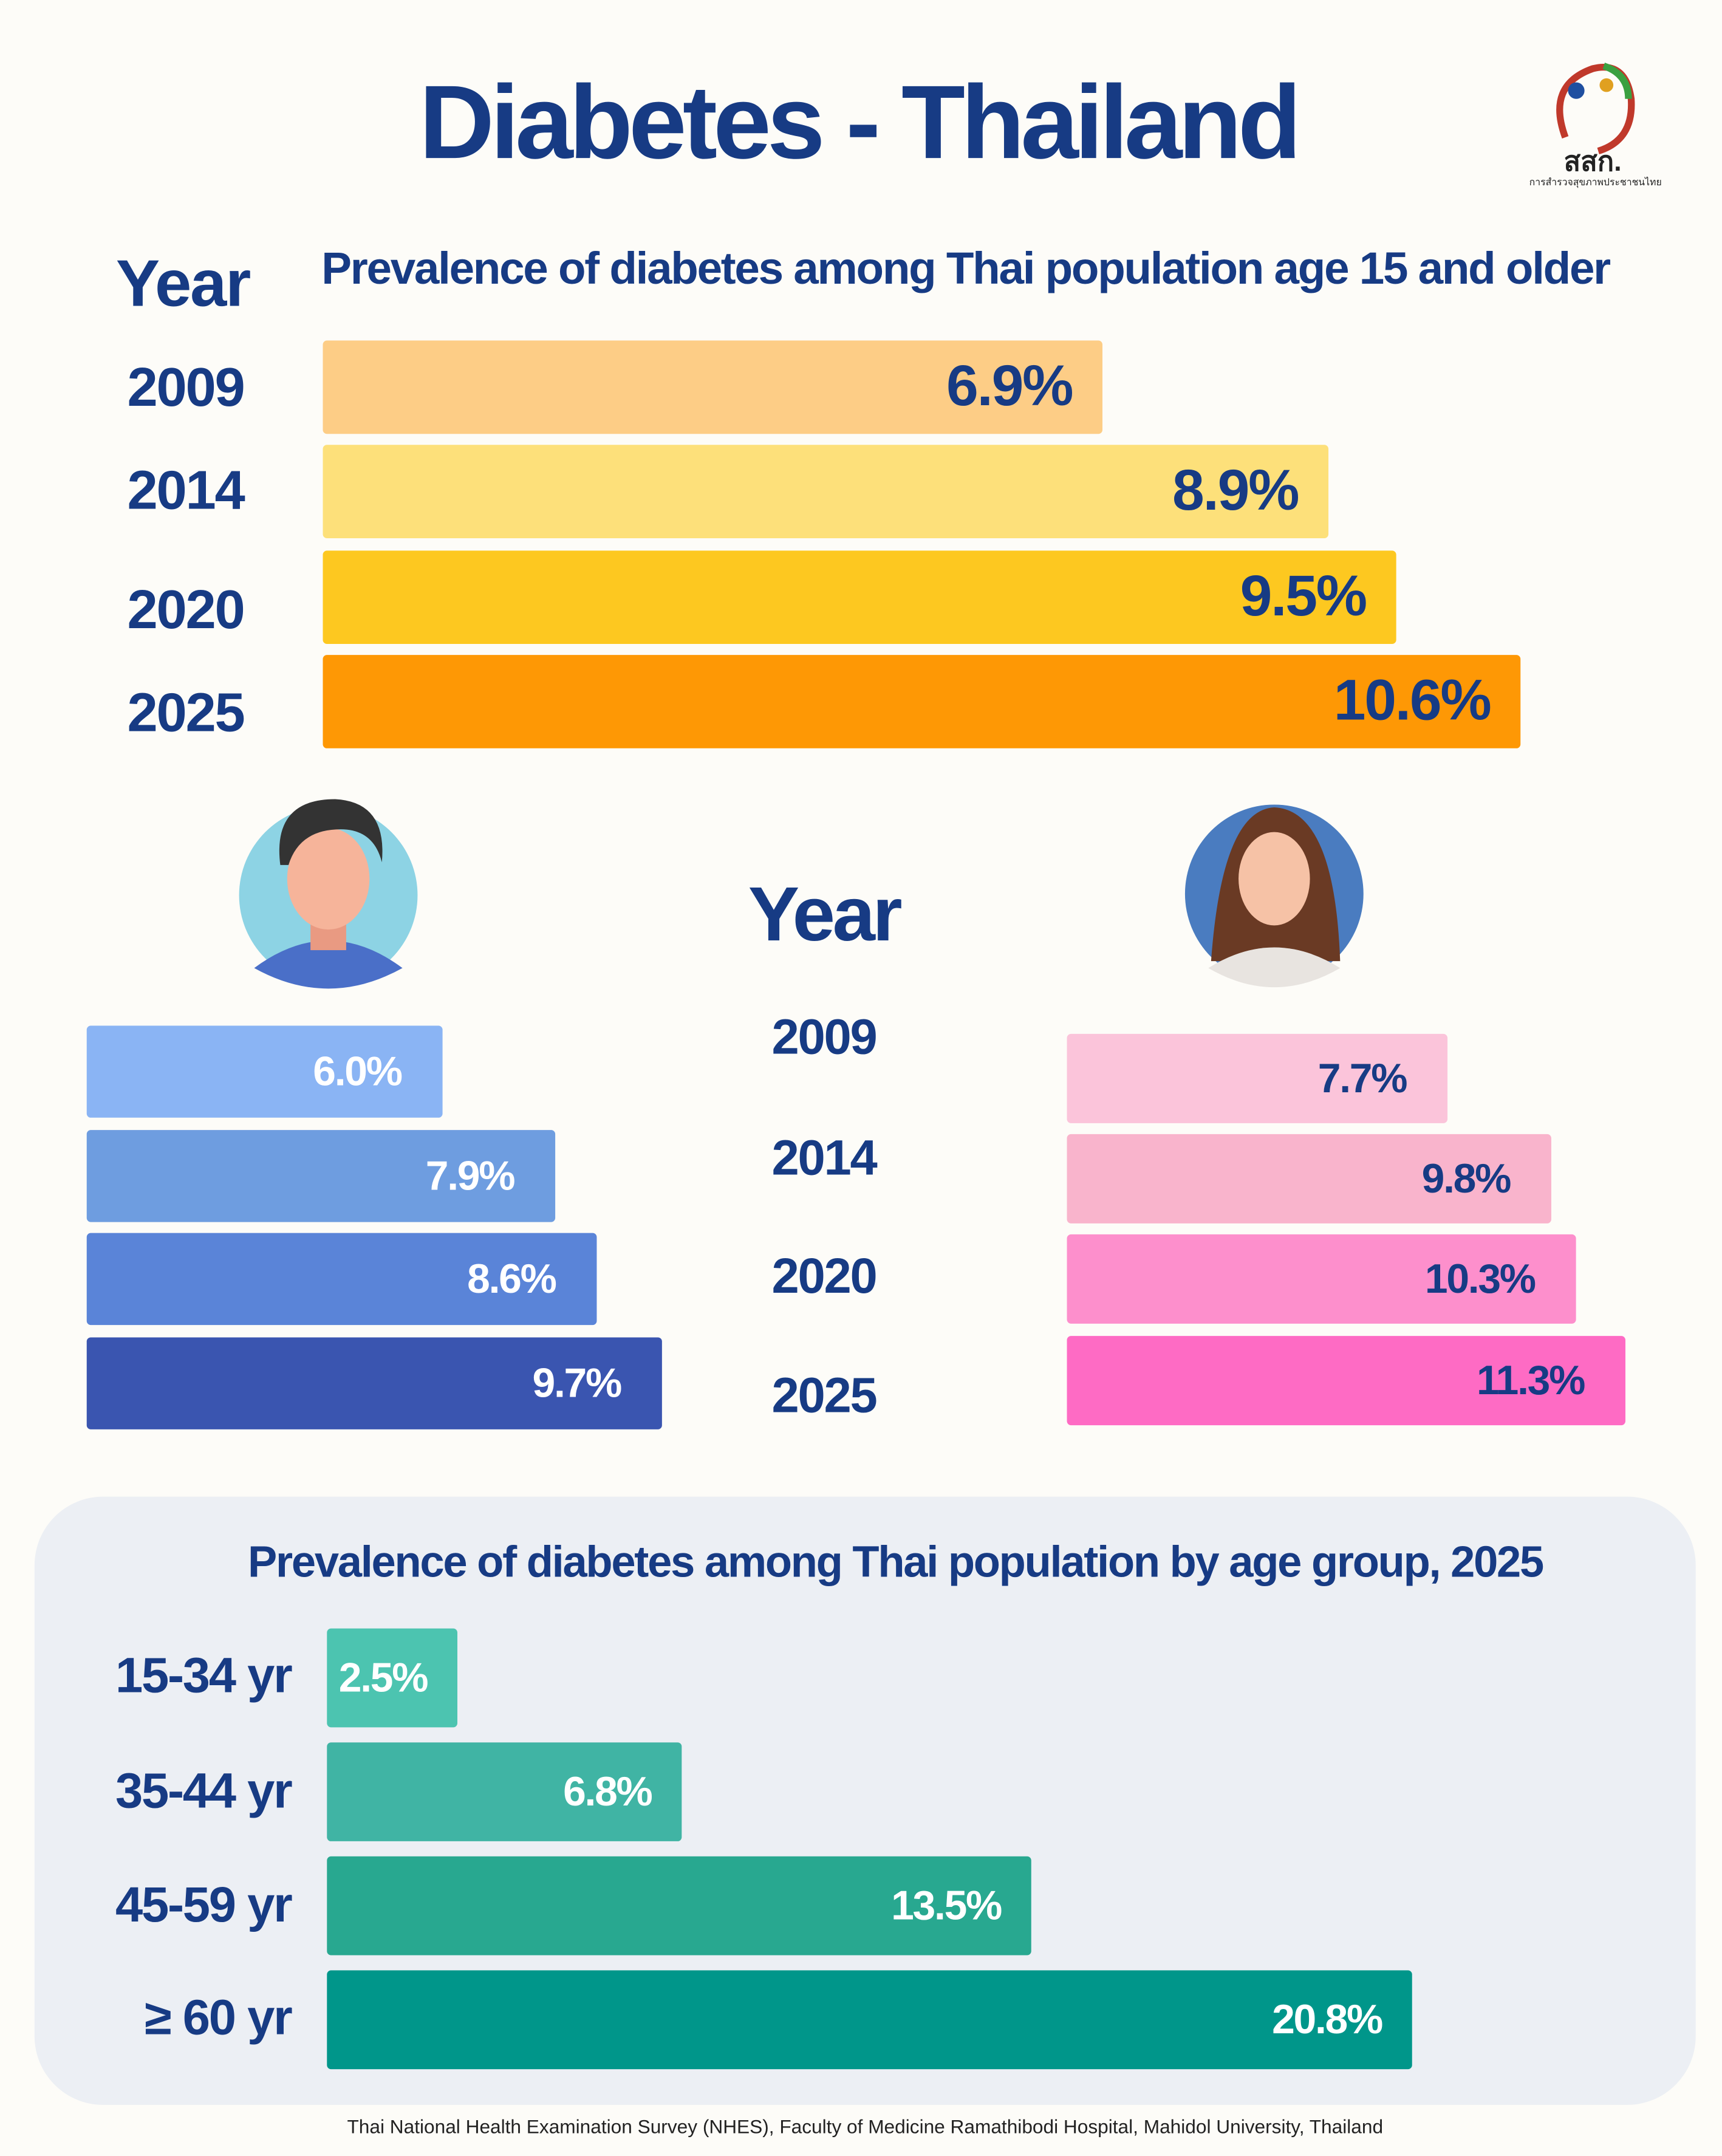 This screenshot has height=2156, width=1722. Describe the element at coordinates (1009, 386) in the screenshot. I see `value-label: 6.9%` at that location.